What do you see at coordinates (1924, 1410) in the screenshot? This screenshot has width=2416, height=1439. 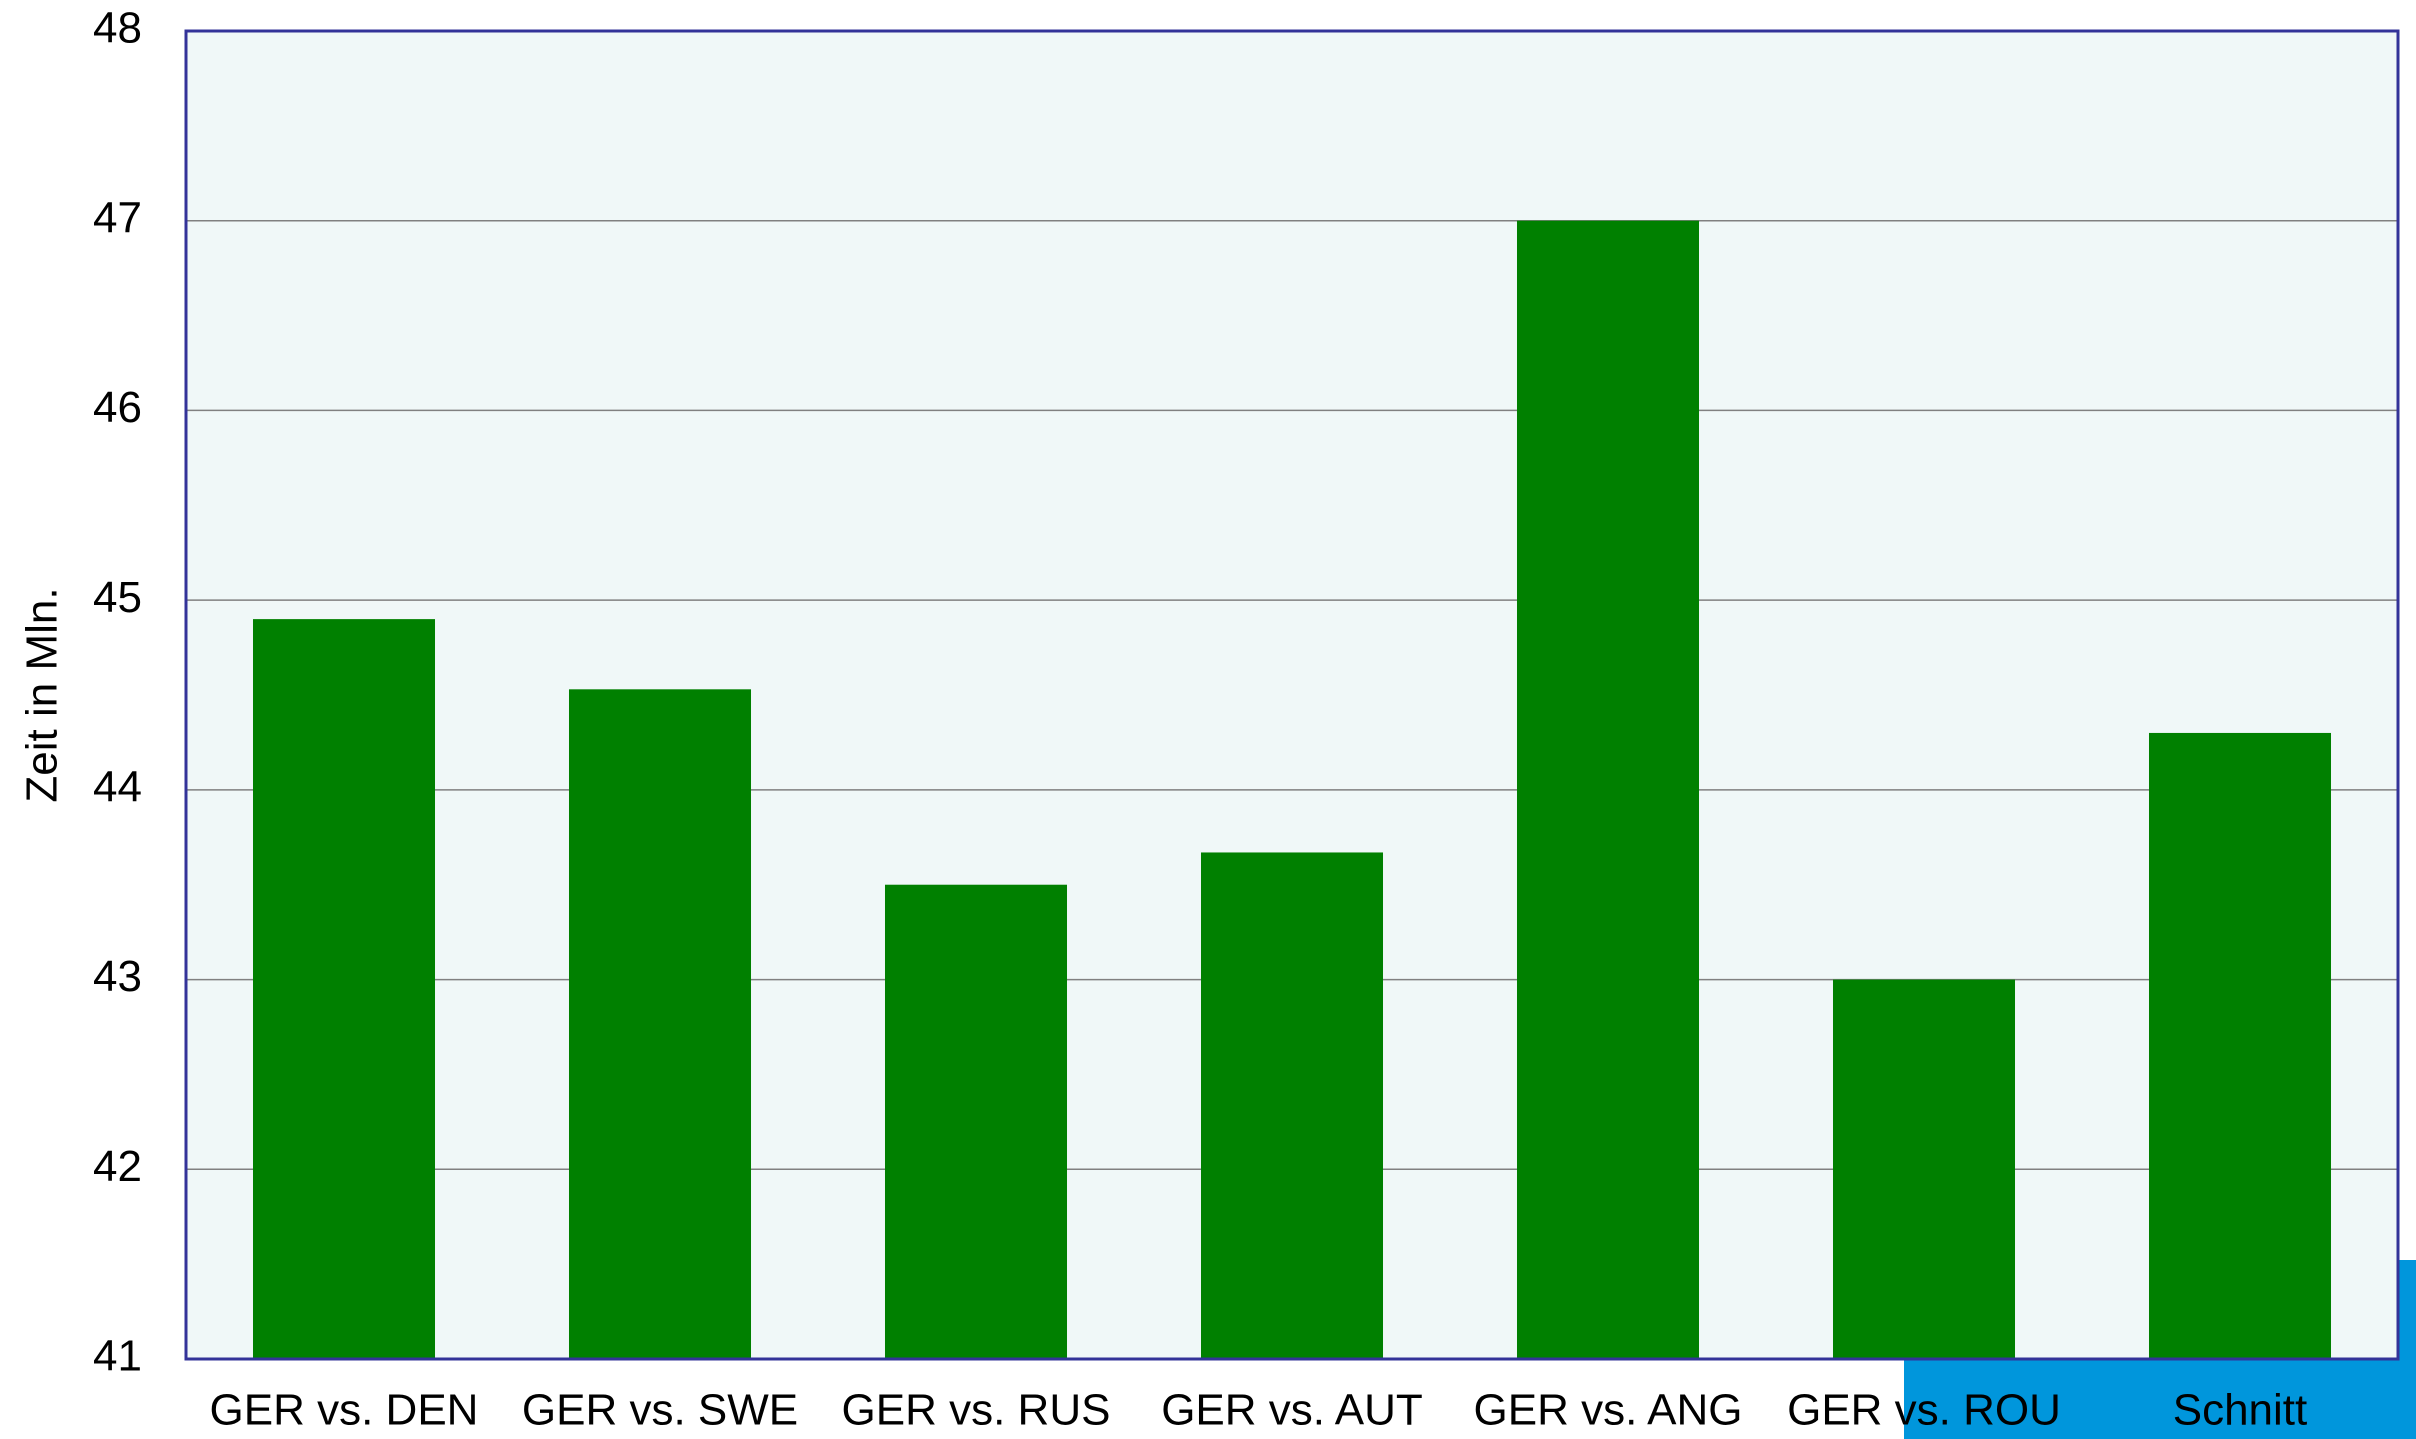 I see `x-tick-label: GER vs. ROU` at bounding box center [1924, 1410].